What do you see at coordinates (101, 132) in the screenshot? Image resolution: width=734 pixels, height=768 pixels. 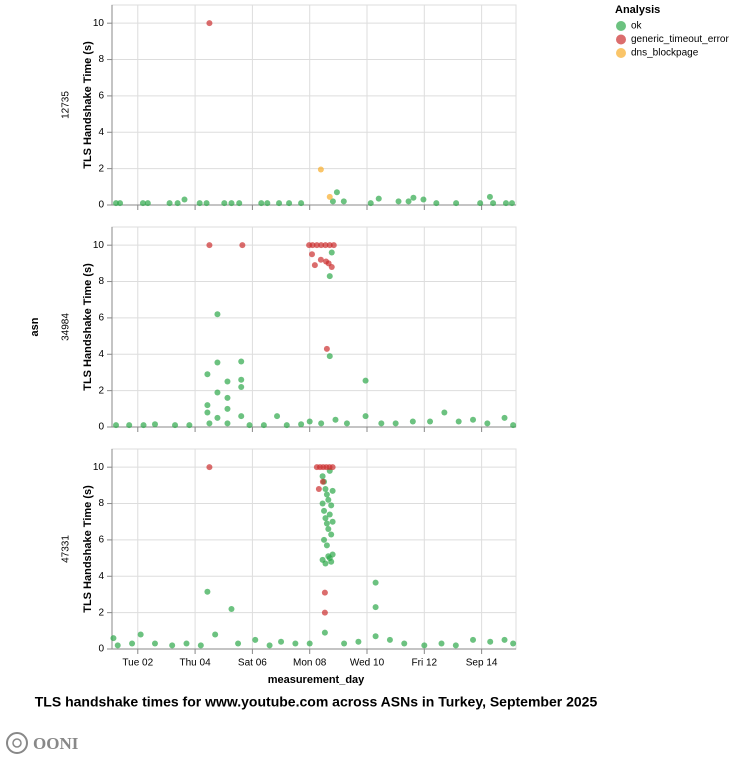 I see `y-tick-label: 4` at bounding box center [101, 132].